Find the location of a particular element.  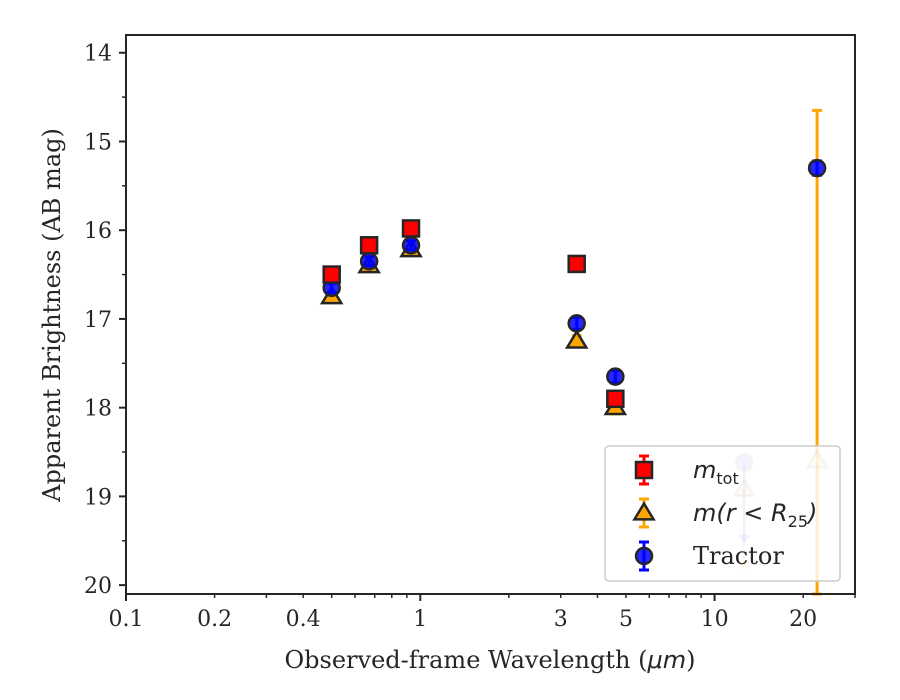

legend-marker-m_tot is located at coordinates (644, 470).